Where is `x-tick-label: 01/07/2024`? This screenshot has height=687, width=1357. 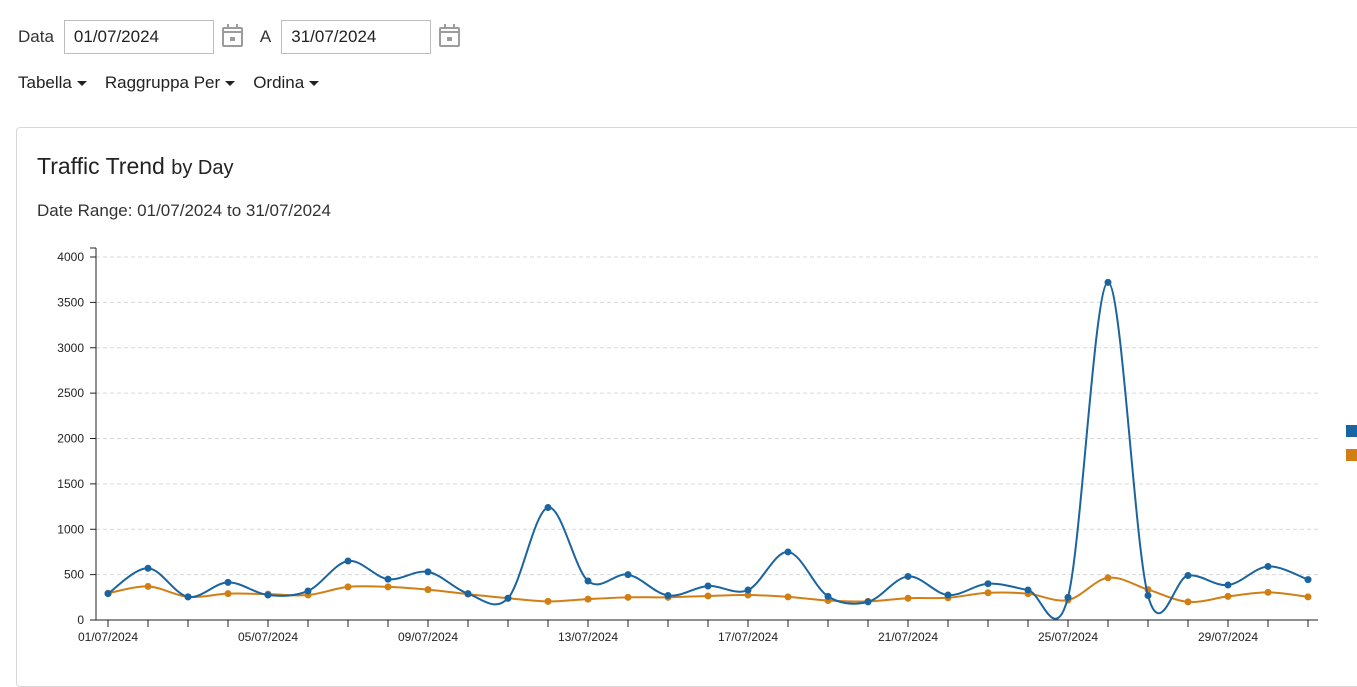
x-tick-label: 01/07/2024 is located at coordinates (108, 637).